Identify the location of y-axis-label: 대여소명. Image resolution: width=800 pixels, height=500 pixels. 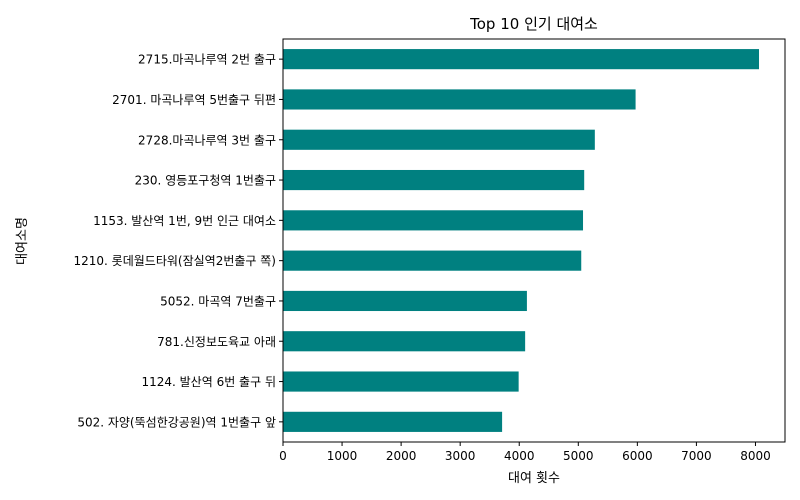
(22, 241).